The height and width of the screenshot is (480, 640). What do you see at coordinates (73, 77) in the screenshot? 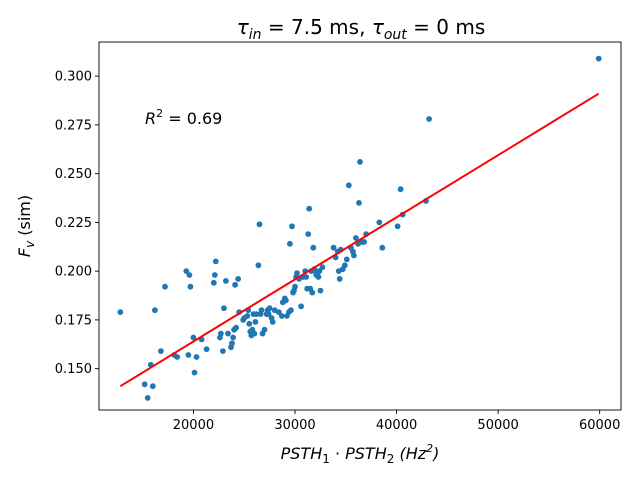
I see `y-tick-label: 0.300` at bounding box center [73, 77].